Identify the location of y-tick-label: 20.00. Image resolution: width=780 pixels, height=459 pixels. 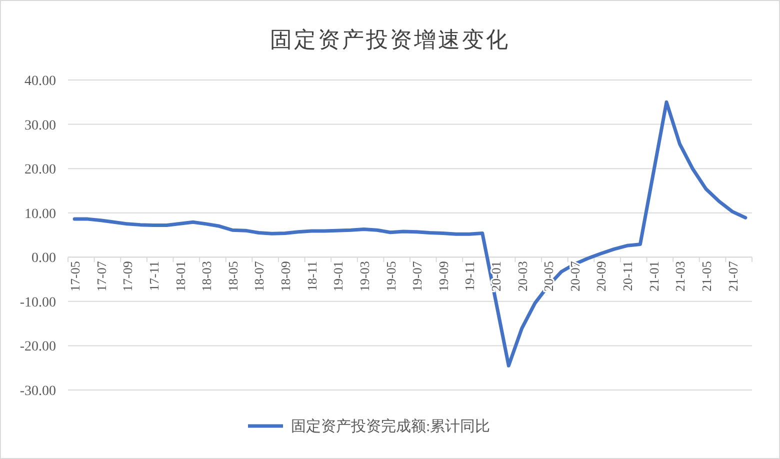
(40, 170).